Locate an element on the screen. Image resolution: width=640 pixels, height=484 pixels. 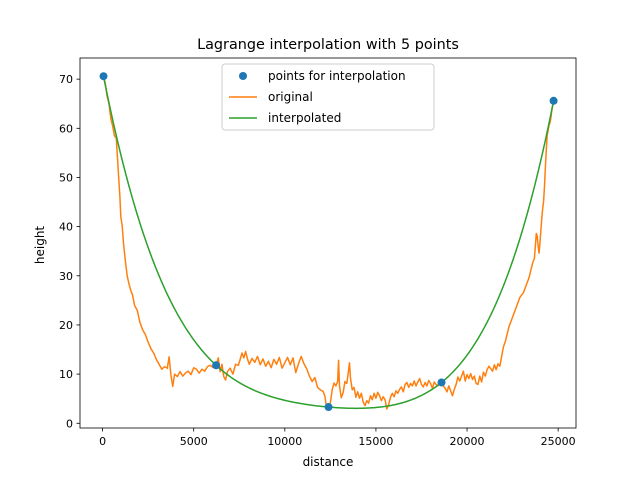
legend-label: points for interpolation is located at coordinates (337, 76).